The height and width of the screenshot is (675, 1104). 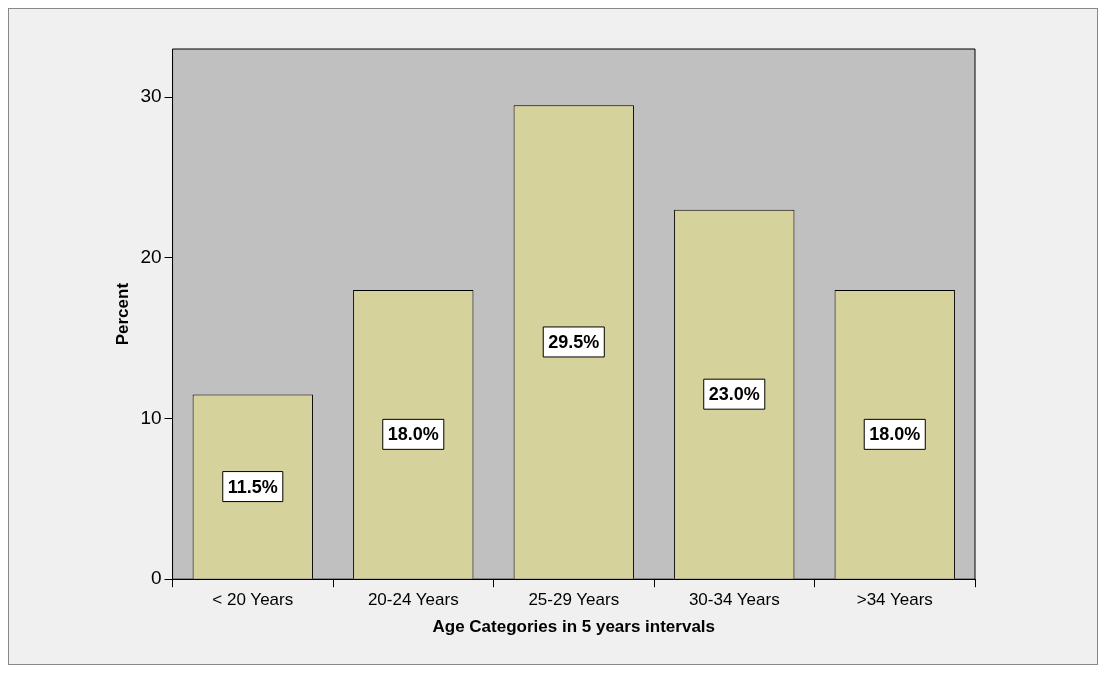 What do you see at coordinates (151, 96) in the screenshot?
I see `y-tick-label: 30` at bounding box center [151, 96].